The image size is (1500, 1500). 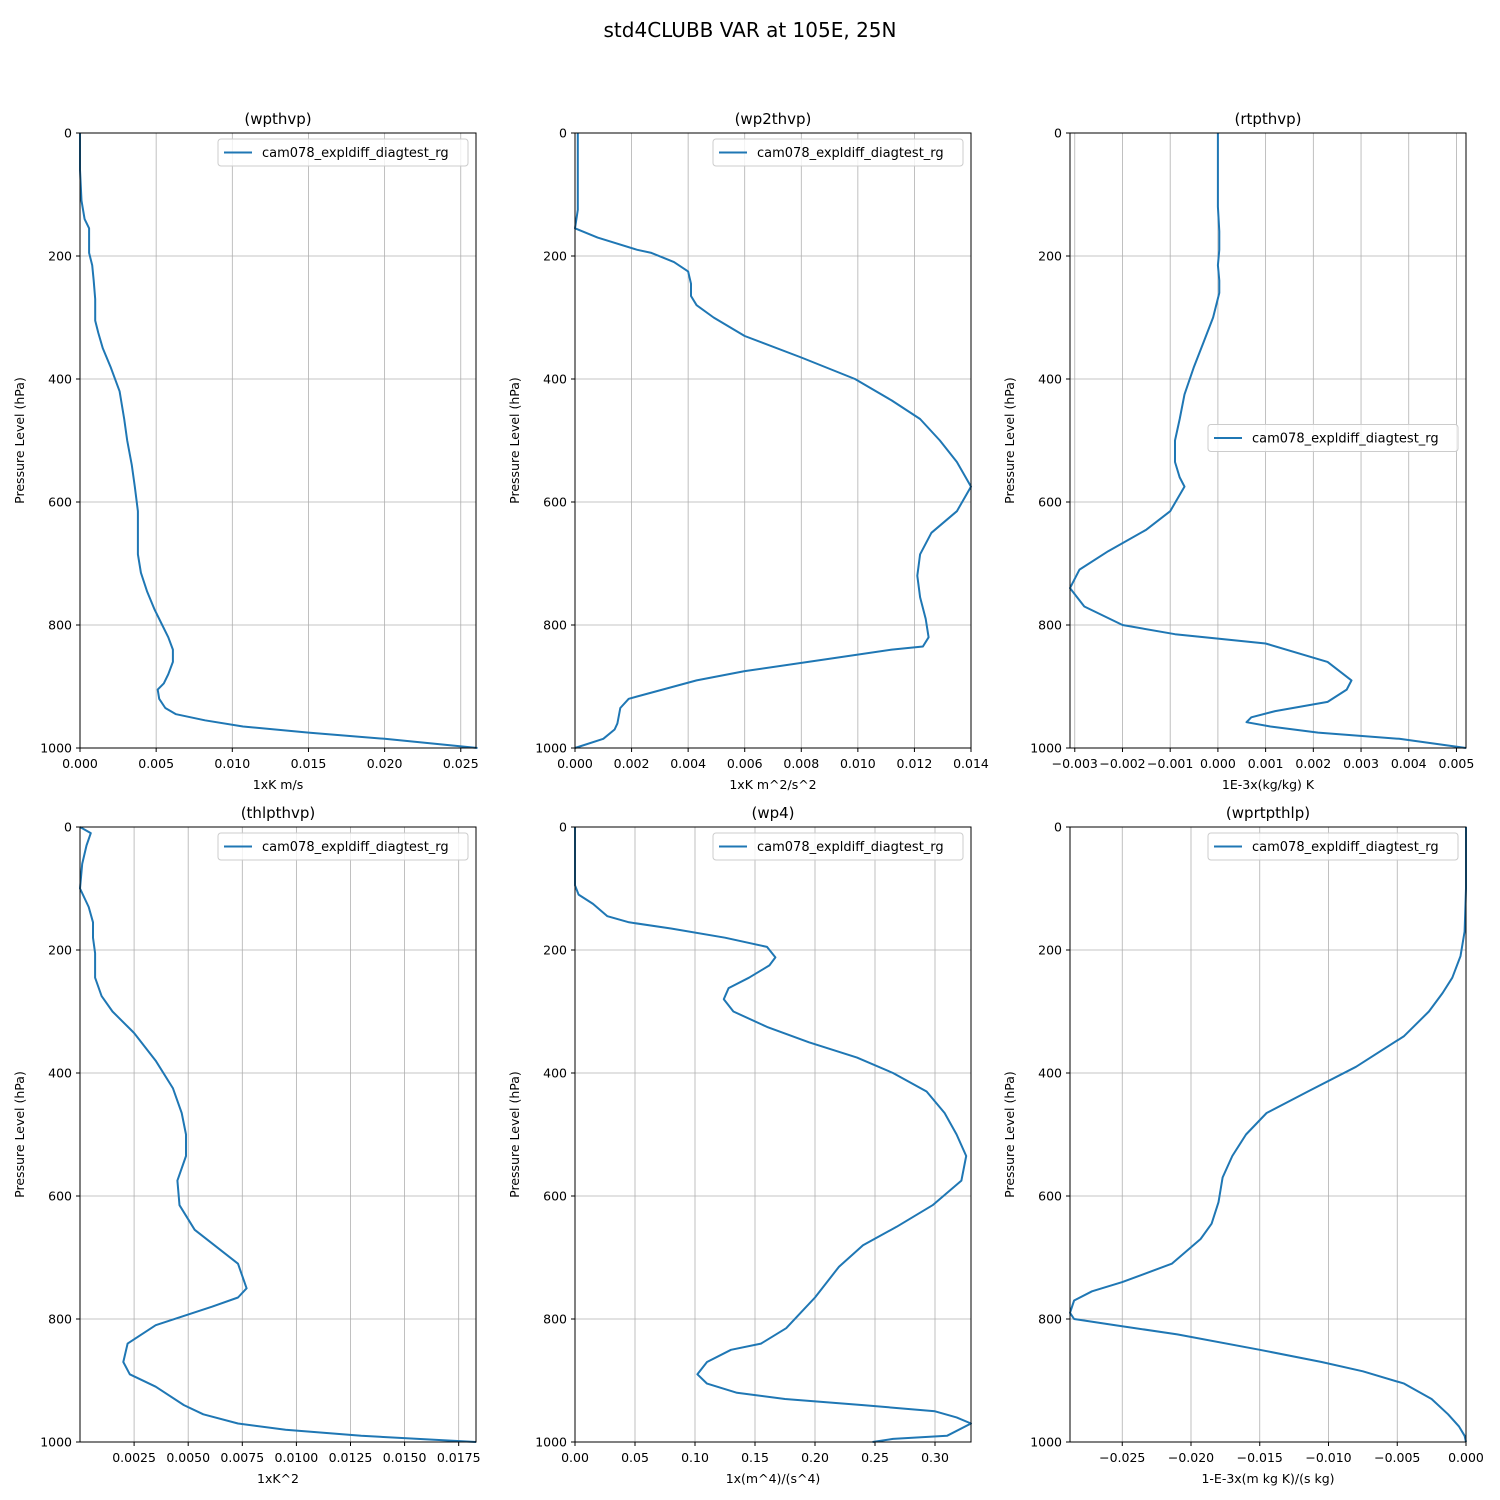 What do you see at coordinates (915, 763) in the screenshot?
I see `x-tick-label: 0.012` at bounding box center [915, 763].